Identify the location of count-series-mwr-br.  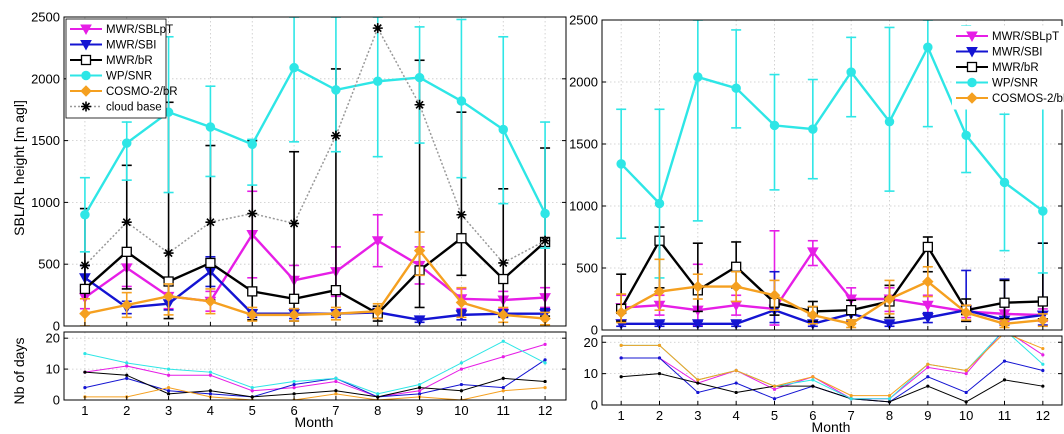
(832, 388).